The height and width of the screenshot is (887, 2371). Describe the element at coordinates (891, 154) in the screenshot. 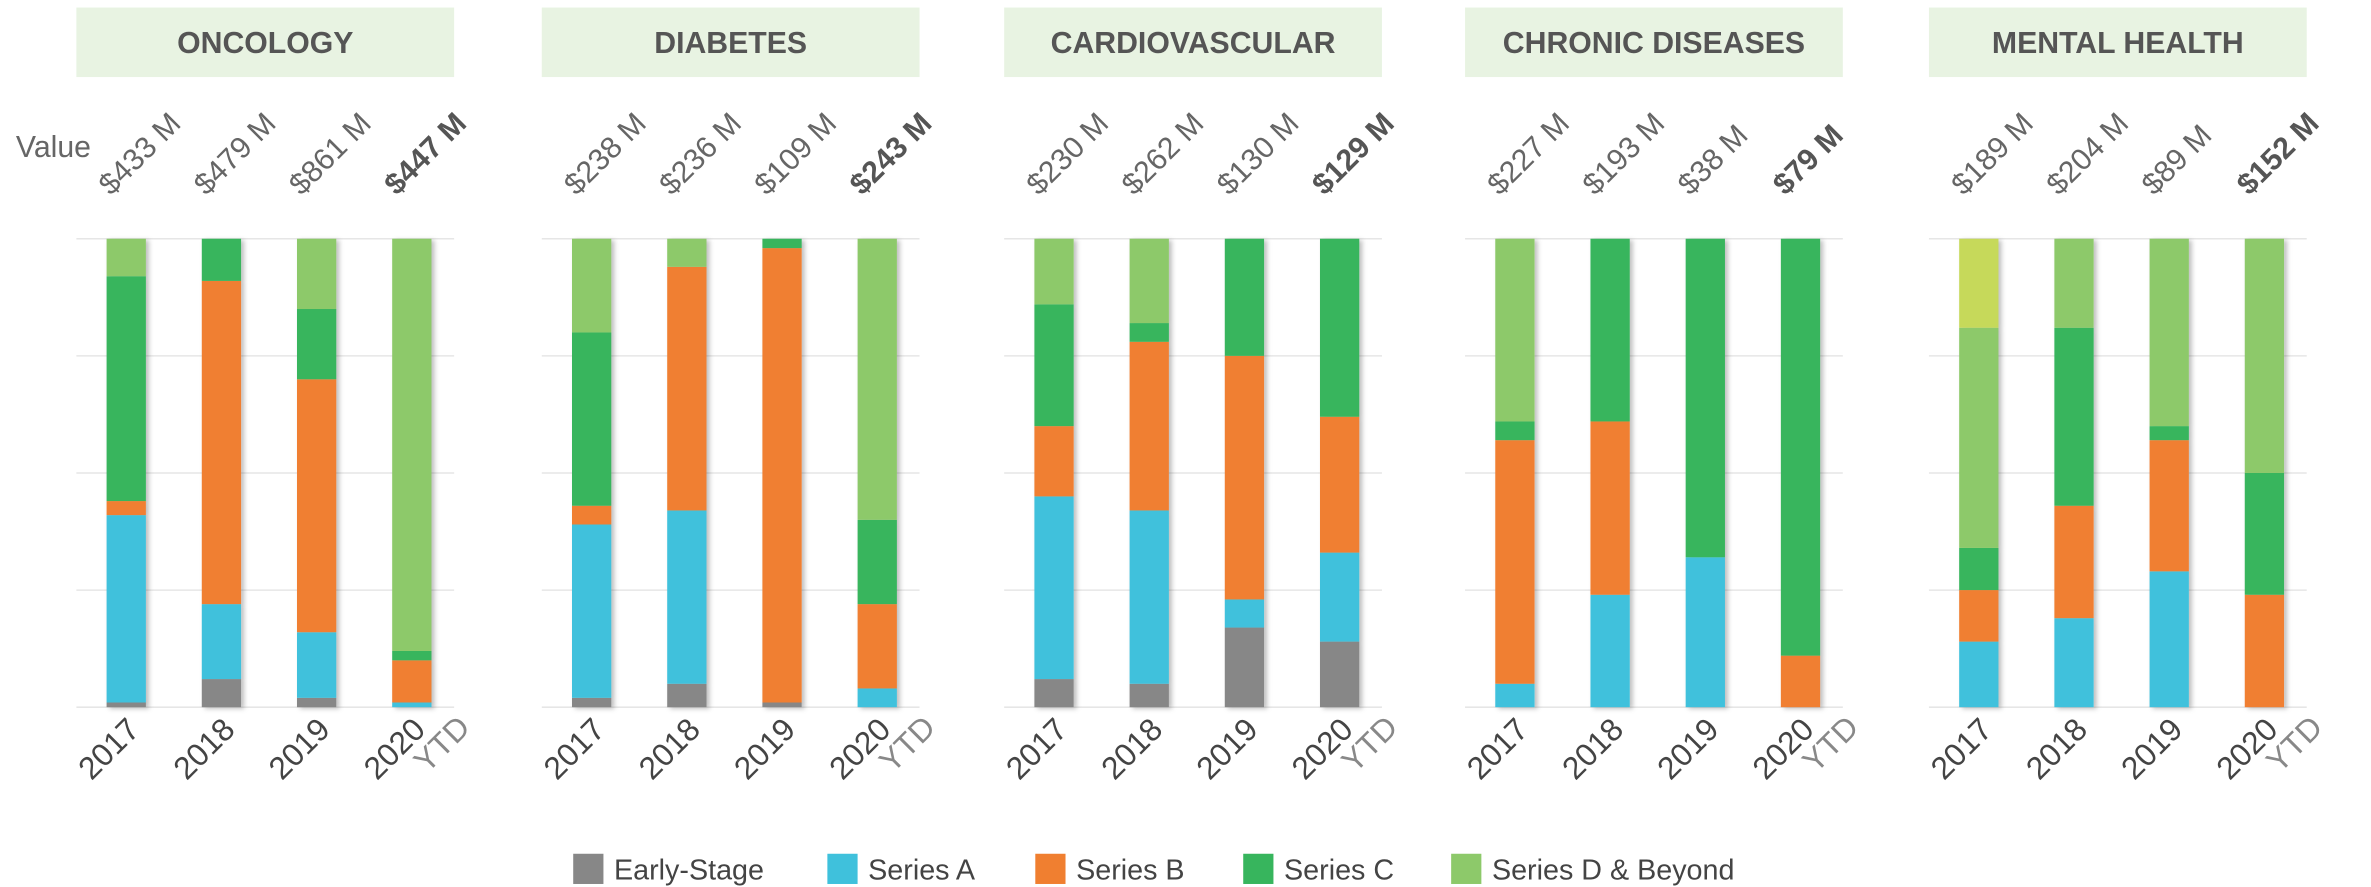

I see `total-label: $243 M` at that location.